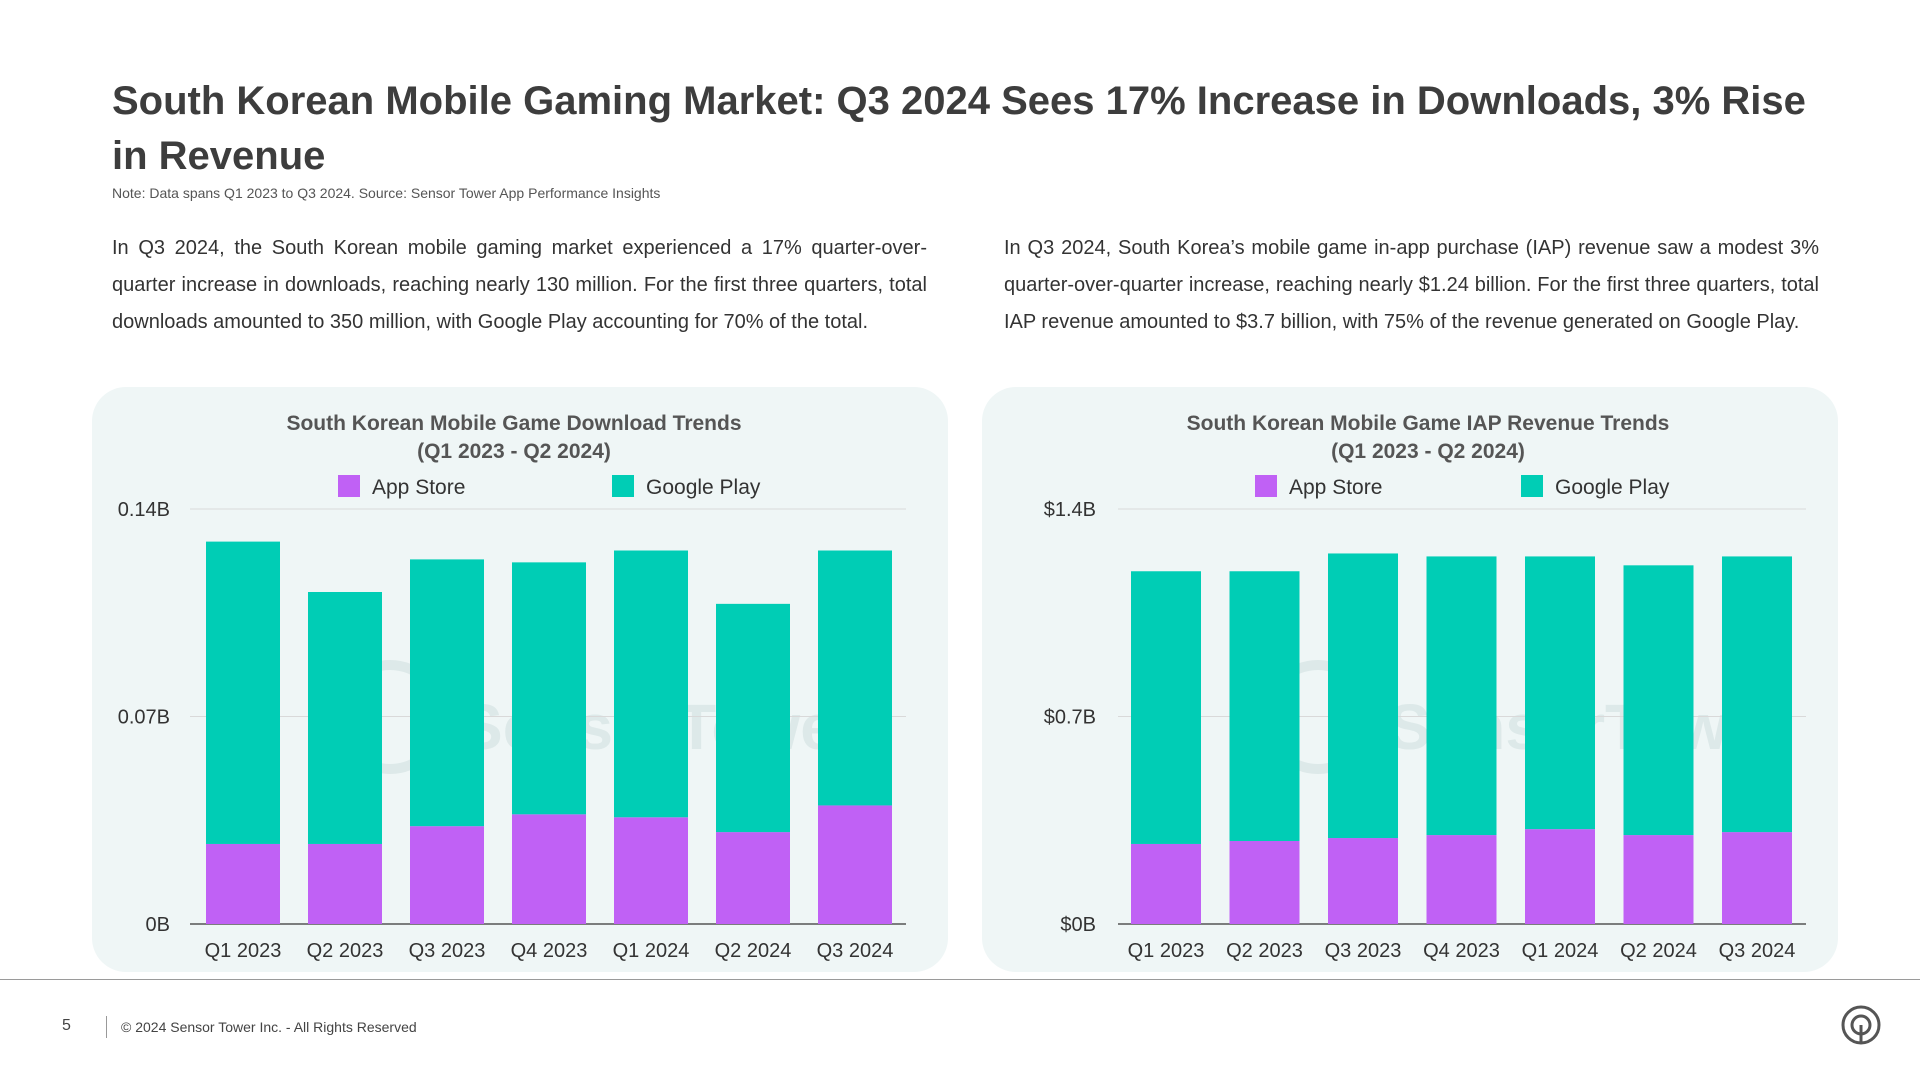 The image size is (1920, 1080). Describe the element at coordinates (144, 510) in the screenshot. I see `y-tick-label: 0.14B` at that location.